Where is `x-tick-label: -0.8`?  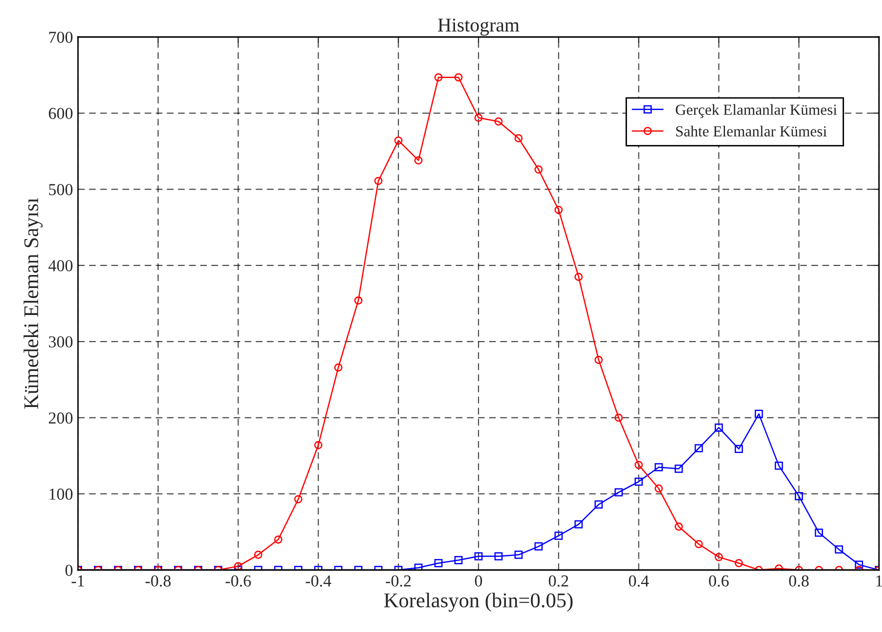 x-tick-label: -0.8 is located at coordinates (158, 581).